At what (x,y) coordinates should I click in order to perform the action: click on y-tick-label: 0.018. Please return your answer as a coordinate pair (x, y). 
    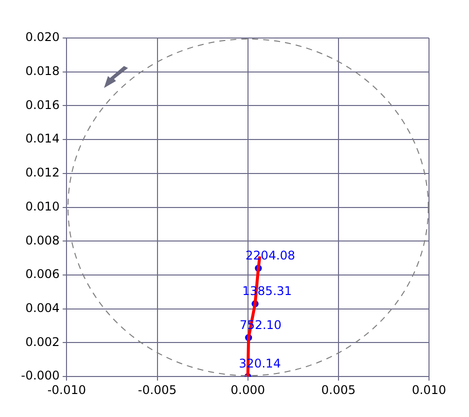
    Looking at the image, I should click on (42, 71).